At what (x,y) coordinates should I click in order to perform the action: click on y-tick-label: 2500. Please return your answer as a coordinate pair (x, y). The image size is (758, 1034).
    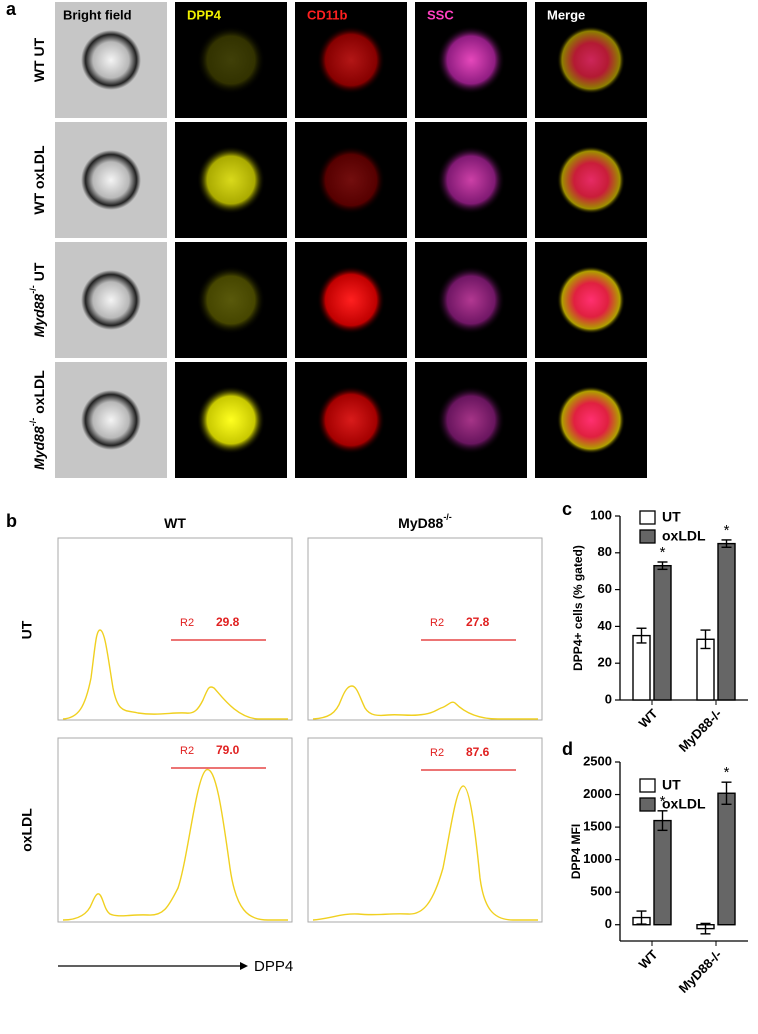
    Looking at the image, I should click on (597, 760).